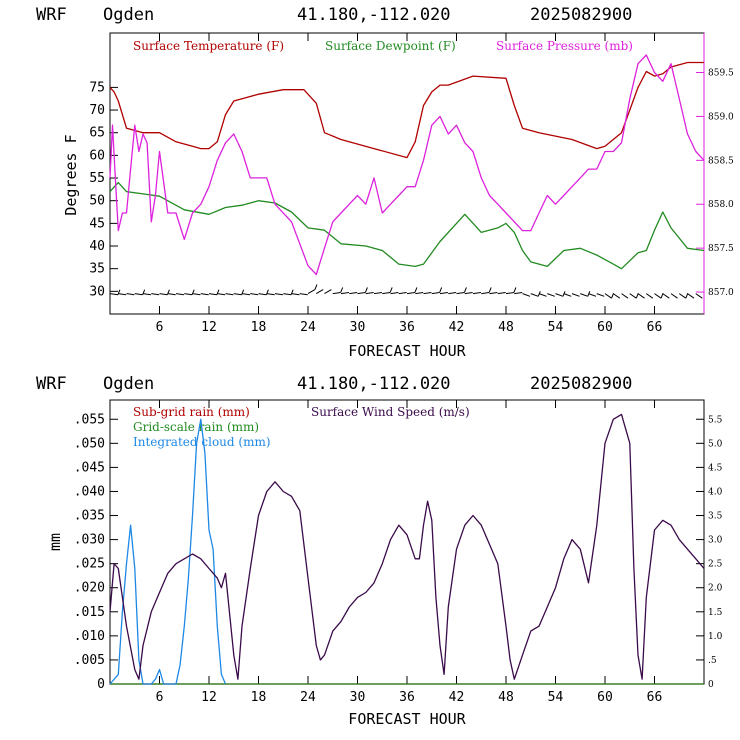 The width and height of the screenshot is (740, 740). I want to click on top-x-tick-label: 60, so click(605, 327).